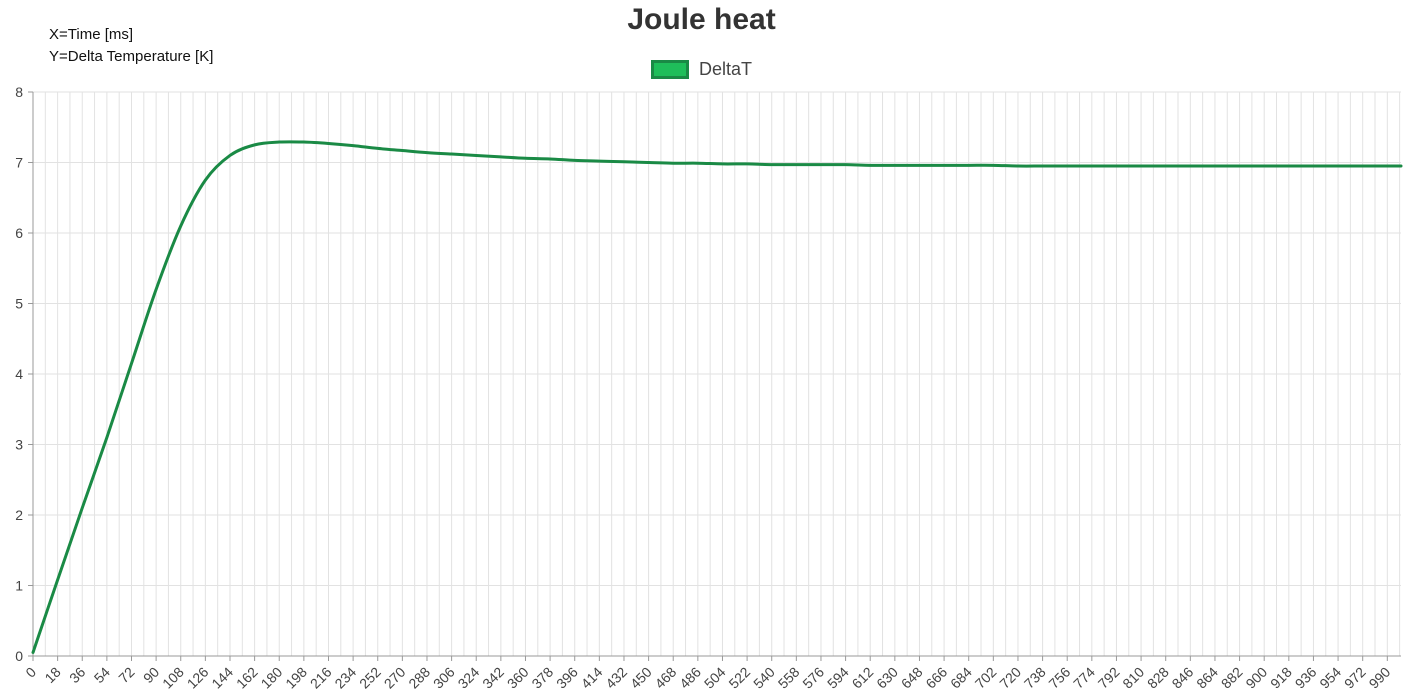 This screenshot has height=697, width=1403. I want to click on x-tick-label: 180, so click(272, 678).